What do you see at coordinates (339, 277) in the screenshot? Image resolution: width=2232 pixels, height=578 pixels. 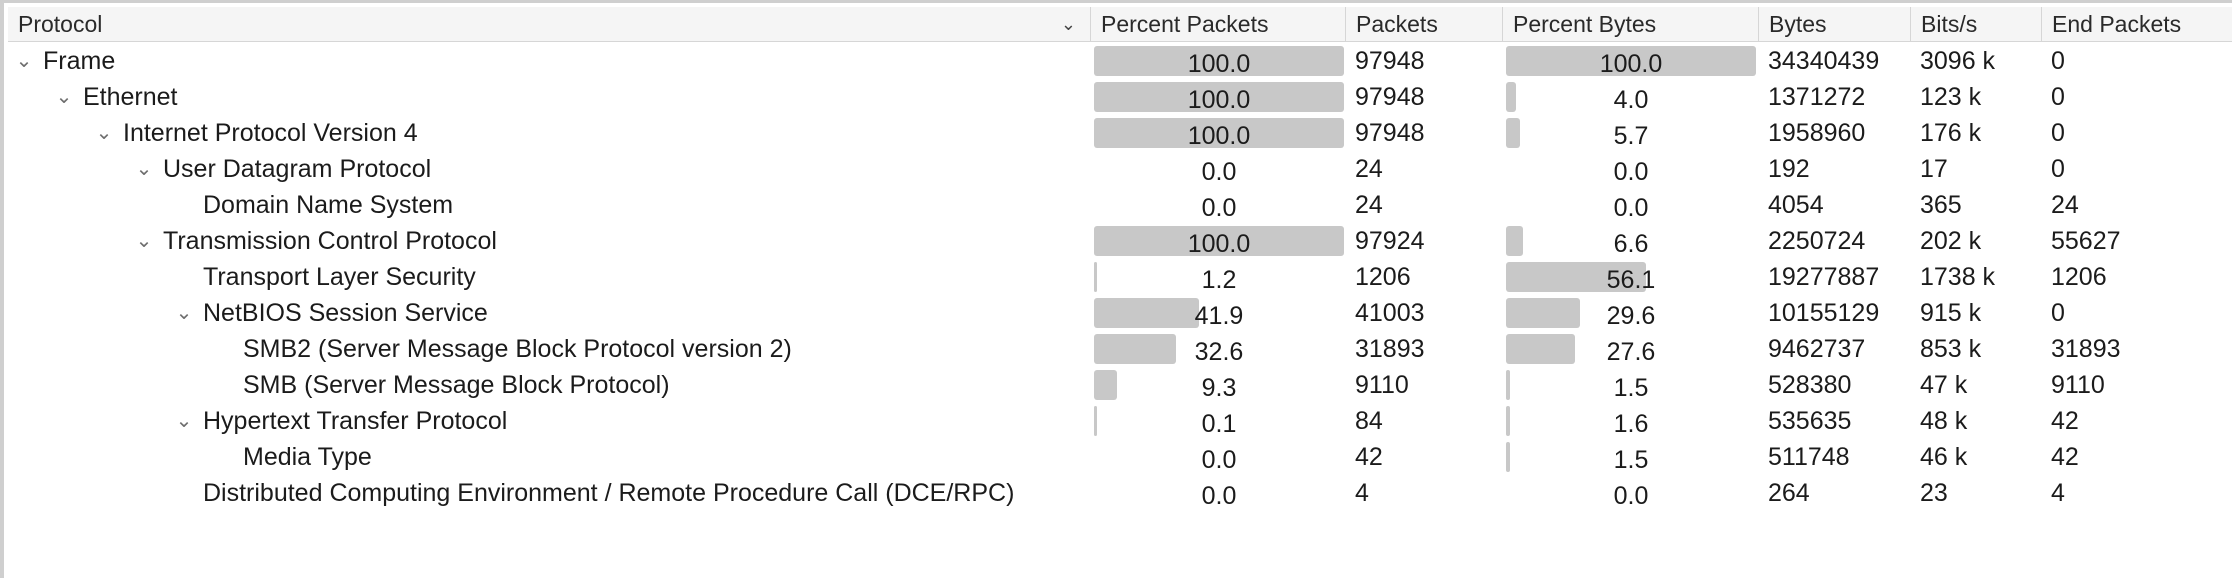 I see `protocol-label: Transport Layer Security` at bounding box center [339, 277].